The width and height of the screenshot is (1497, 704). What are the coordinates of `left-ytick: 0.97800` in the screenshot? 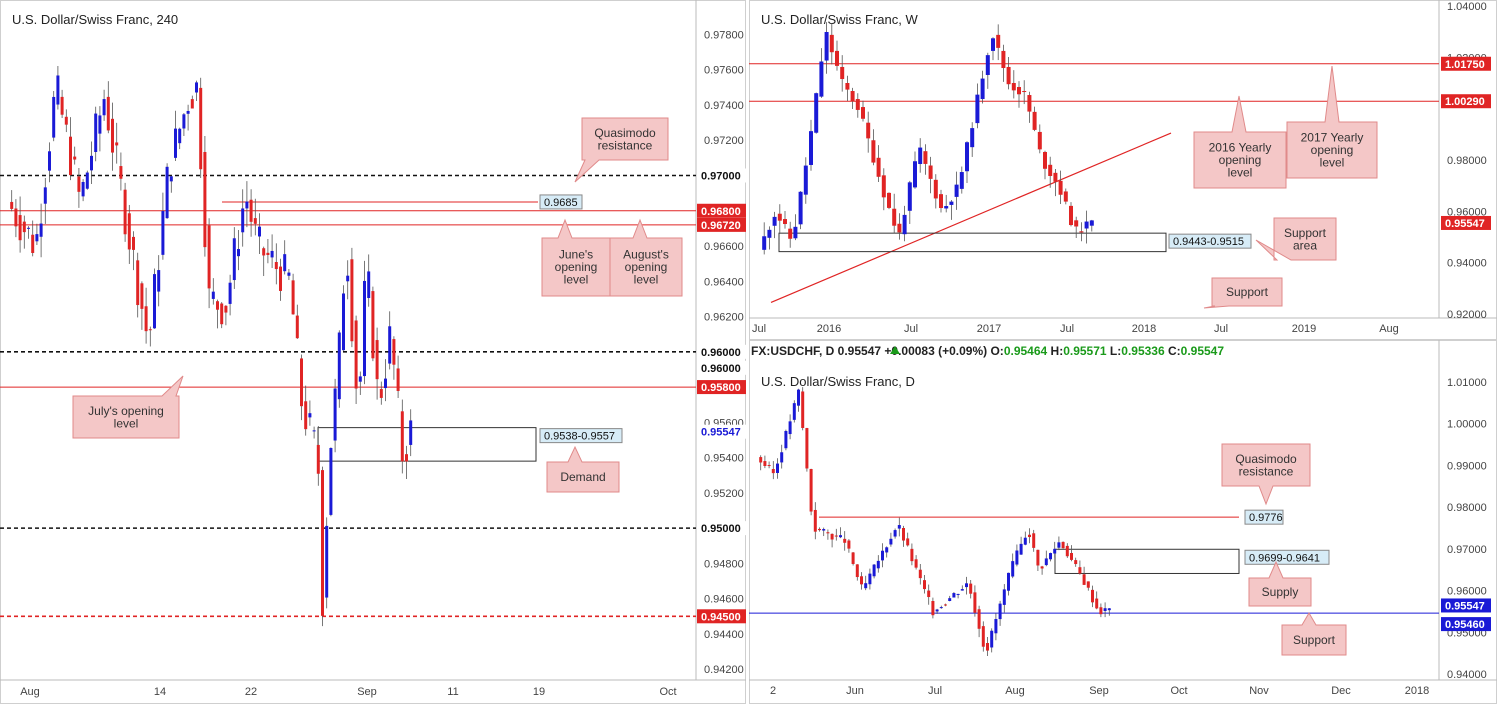 It's located at (724, 35).